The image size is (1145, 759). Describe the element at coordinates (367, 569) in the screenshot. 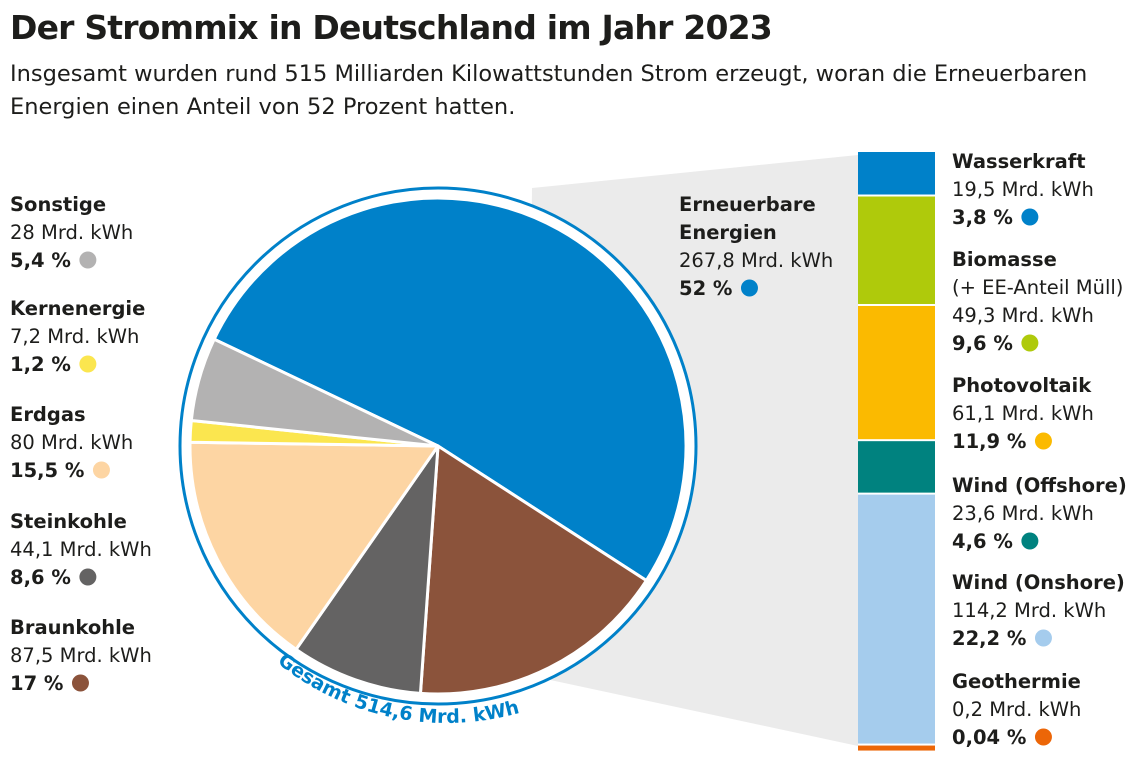

I see `pie-slice-steinkohle` at that location.